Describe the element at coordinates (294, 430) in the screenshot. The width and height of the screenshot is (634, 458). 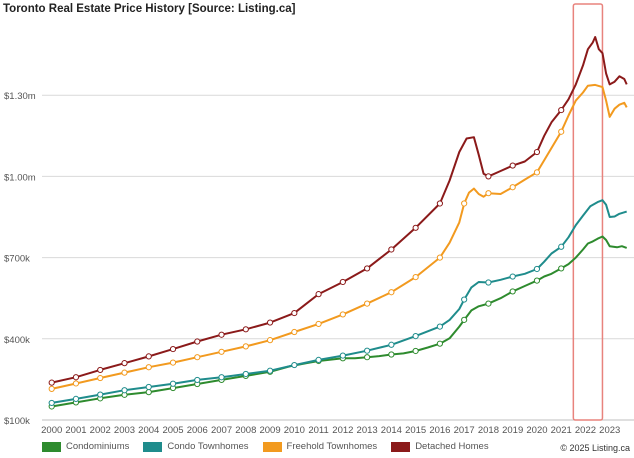
I see `x-tick-label: 2010` at that location.